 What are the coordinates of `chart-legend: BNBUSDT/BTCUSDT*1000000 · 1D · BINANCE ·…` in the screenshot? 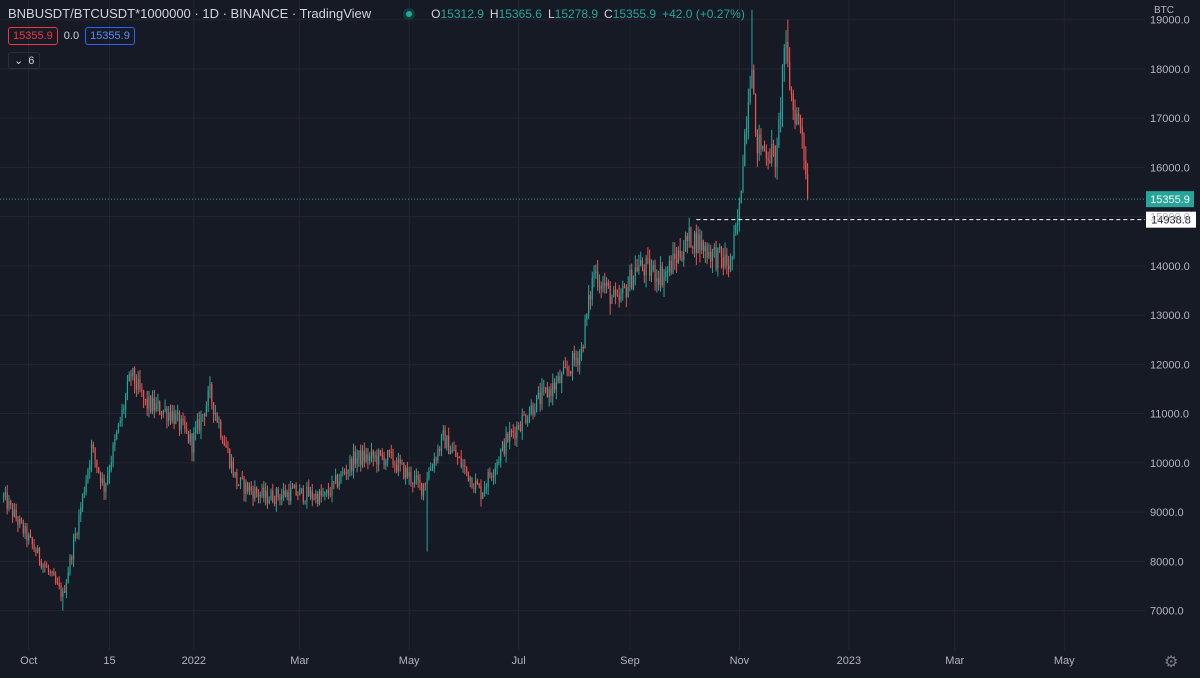 It's located at (376, 13).